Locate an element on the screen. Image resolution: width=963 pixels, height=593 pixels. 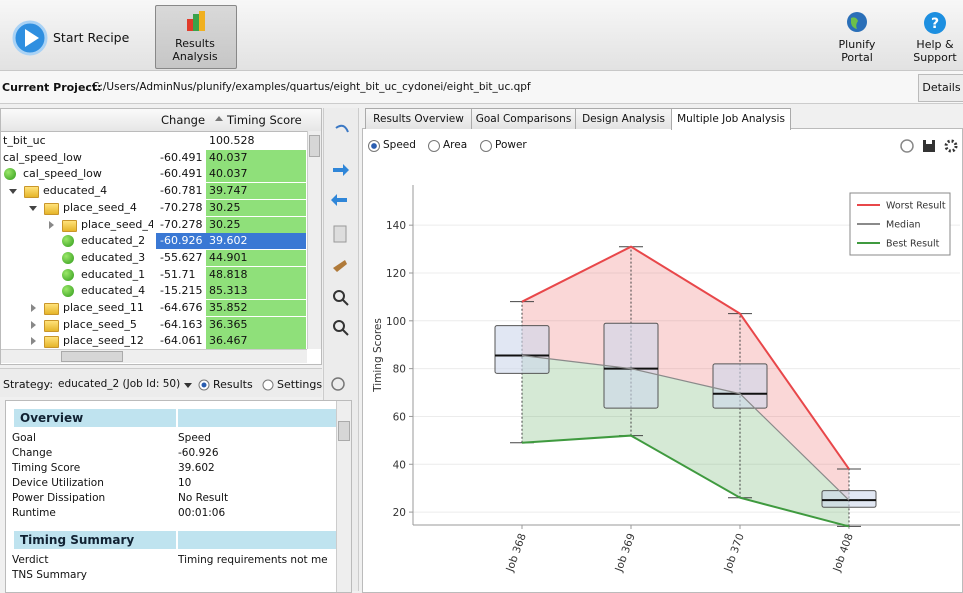
x-tick-label: Job 368 is located at coordinates (516, 553).